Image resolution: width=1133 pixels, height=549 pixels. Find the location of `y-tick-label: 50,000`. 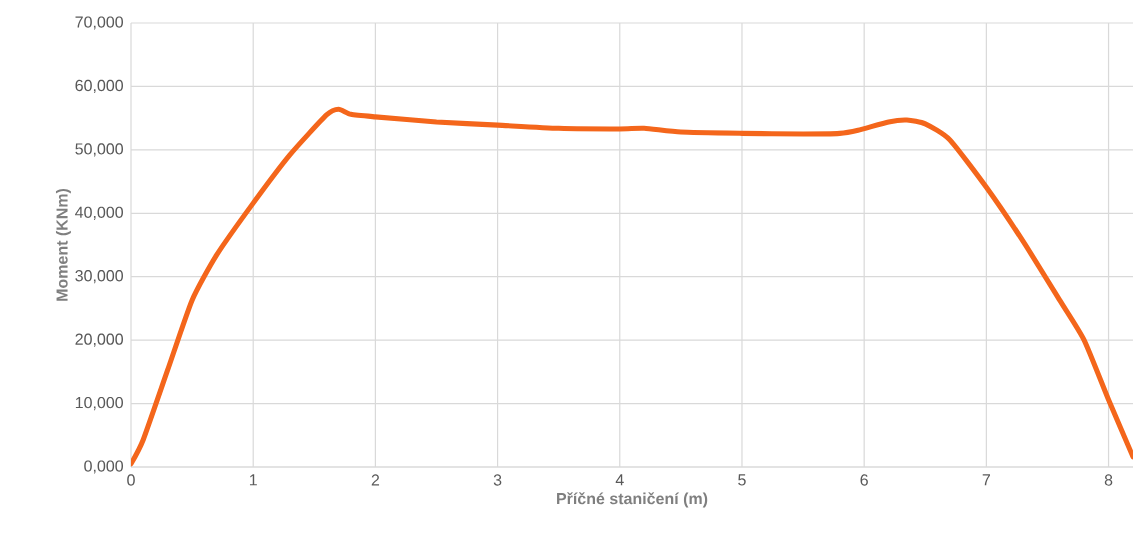

y-tick-label: 50,000 is located at coordinates (99, 150).